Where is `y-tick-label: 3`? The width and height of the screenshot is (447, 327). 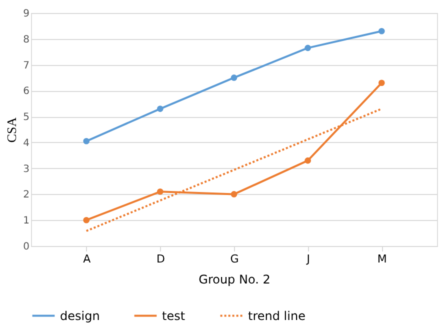
y-tick-label: 3 is located at coordinates (26, 169).